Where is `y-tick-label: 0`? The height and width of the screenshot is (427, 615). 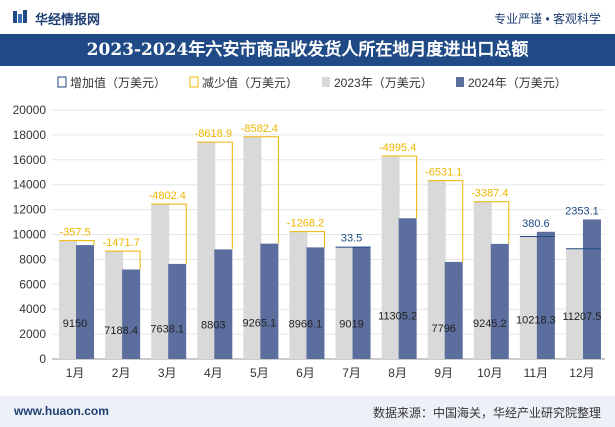
y-tick-label: 0 is located at coordinates (42, 359).